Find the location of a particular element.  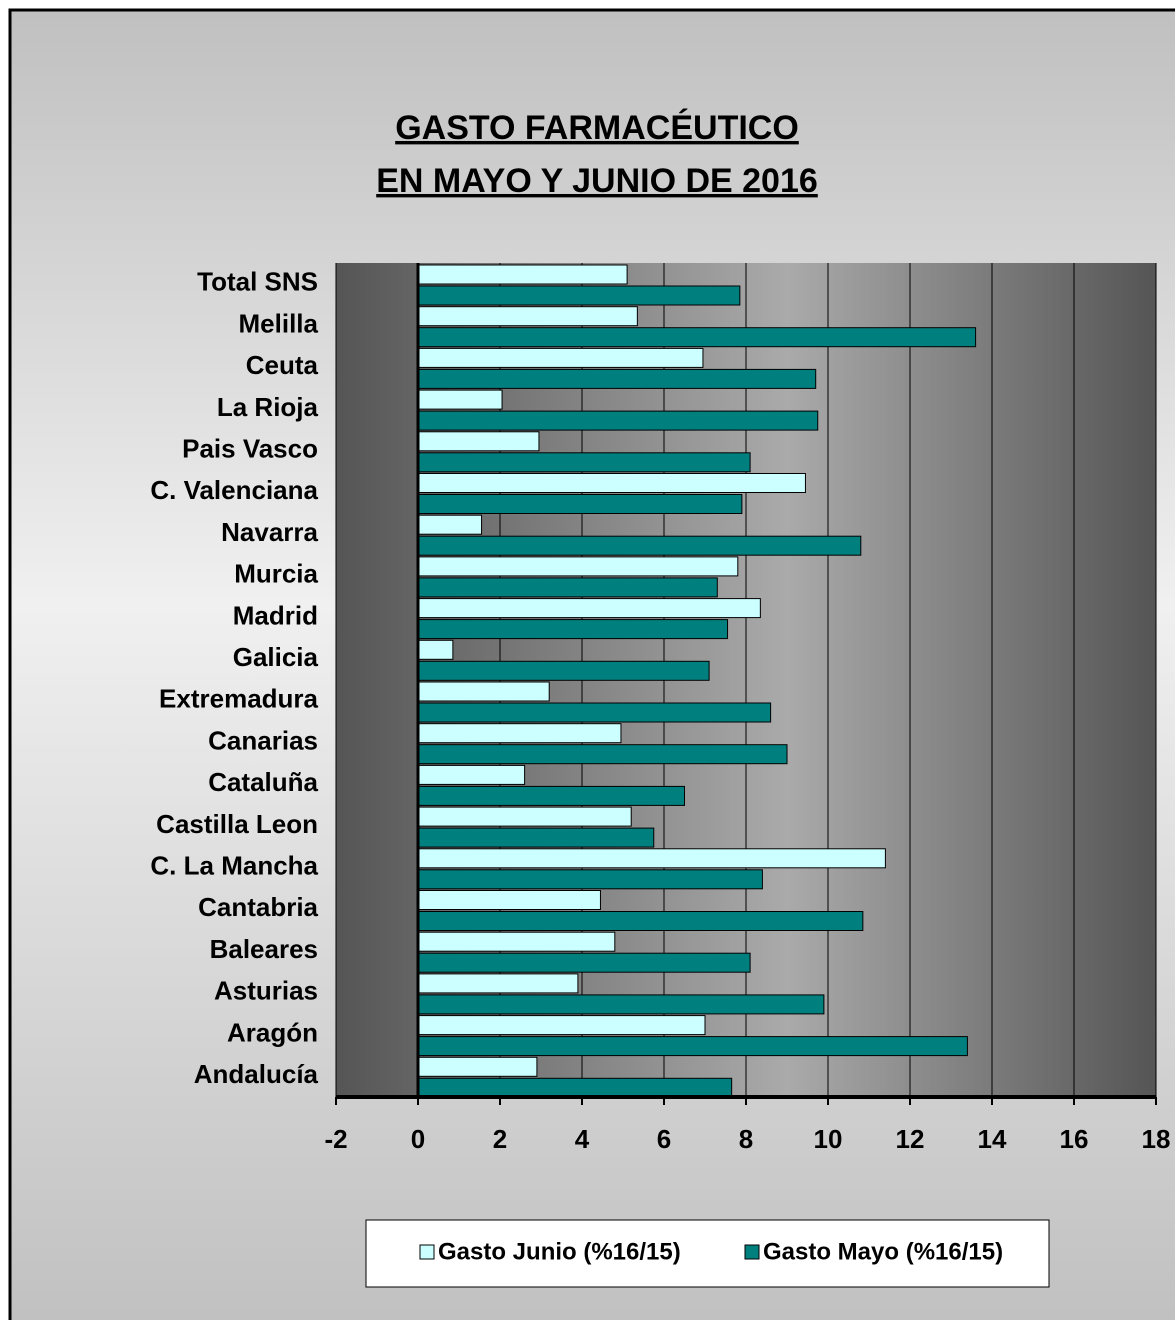

x-tick-label: 6 is located at coordinates (664, 1139).